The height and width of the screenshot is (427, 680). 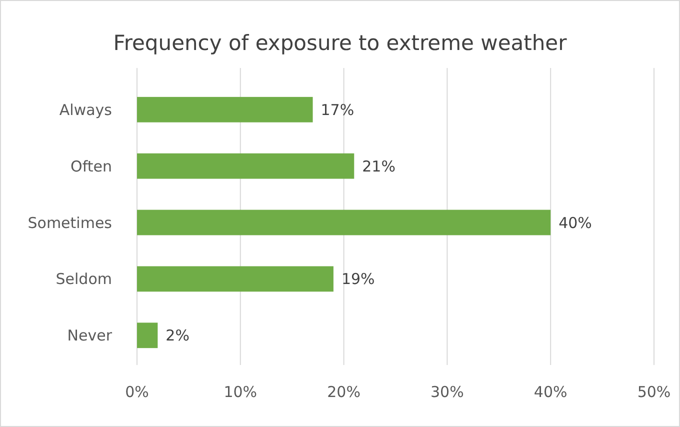 What do you see at coordinates (85, 109) in the screenshot?
I see `y-tick-label: Always` at bounding box center [85, 109].